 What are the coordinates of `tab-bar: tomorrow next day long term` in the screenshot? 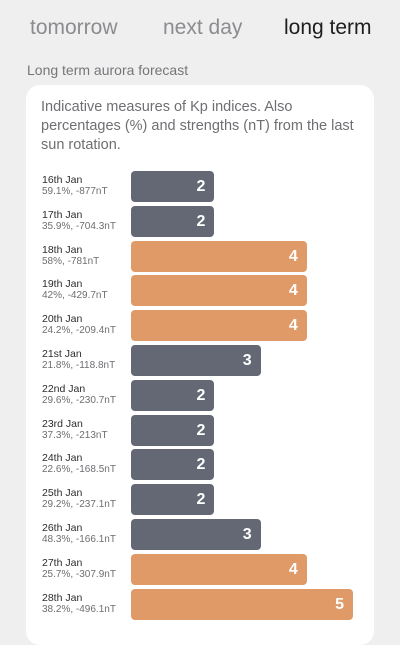 It's located at (200, 29).